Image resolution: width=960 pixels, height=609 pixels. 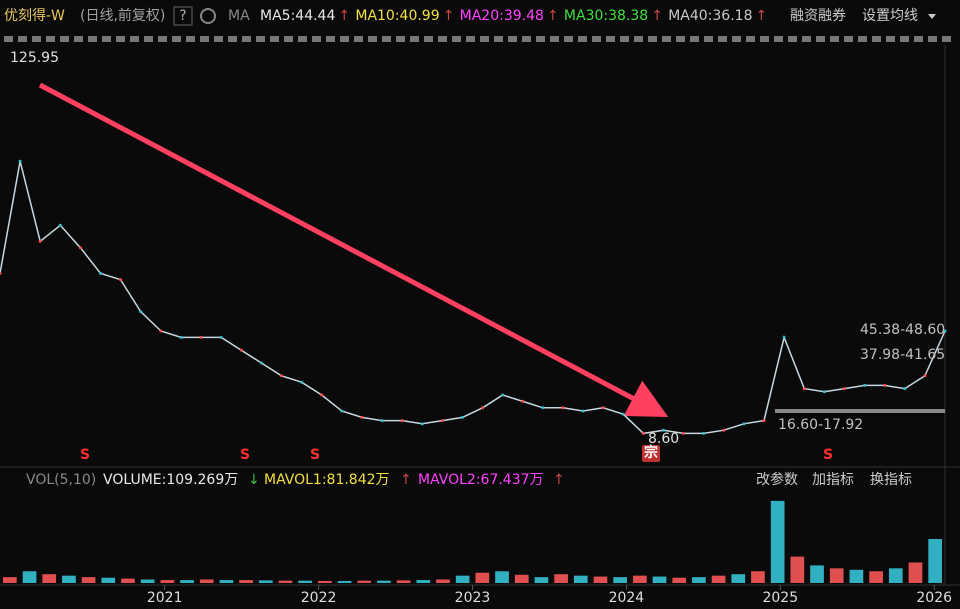 What do you see at coordinates (170, 480) in the screenshot?
I see `vol-value: VOLUME:109.269万` at bounding box center [170, 480].